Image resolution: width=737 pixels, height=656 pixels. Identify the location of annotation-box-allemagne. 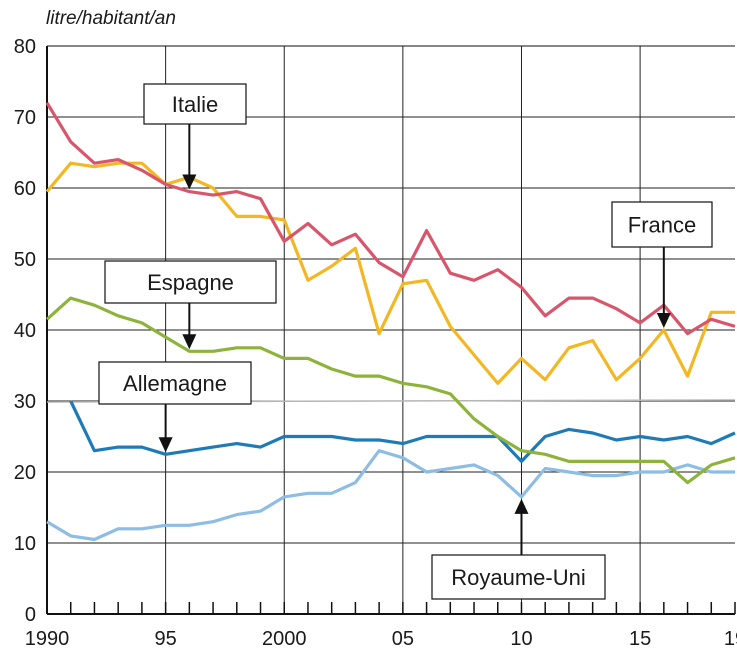
(175, 383).